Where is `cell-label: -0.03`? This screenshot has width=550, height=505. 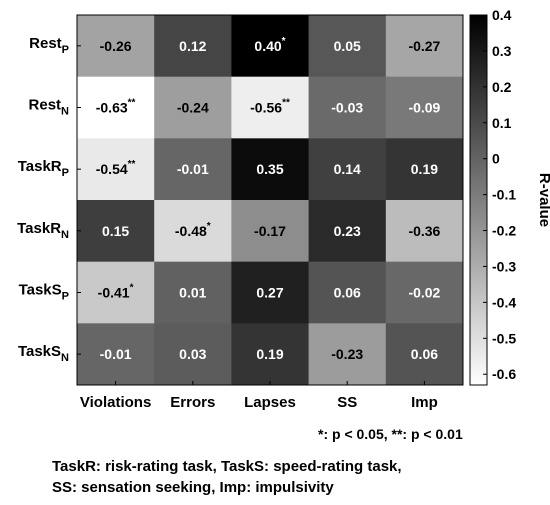
cell-label: -0.03 is located at coordinates (347, 108).